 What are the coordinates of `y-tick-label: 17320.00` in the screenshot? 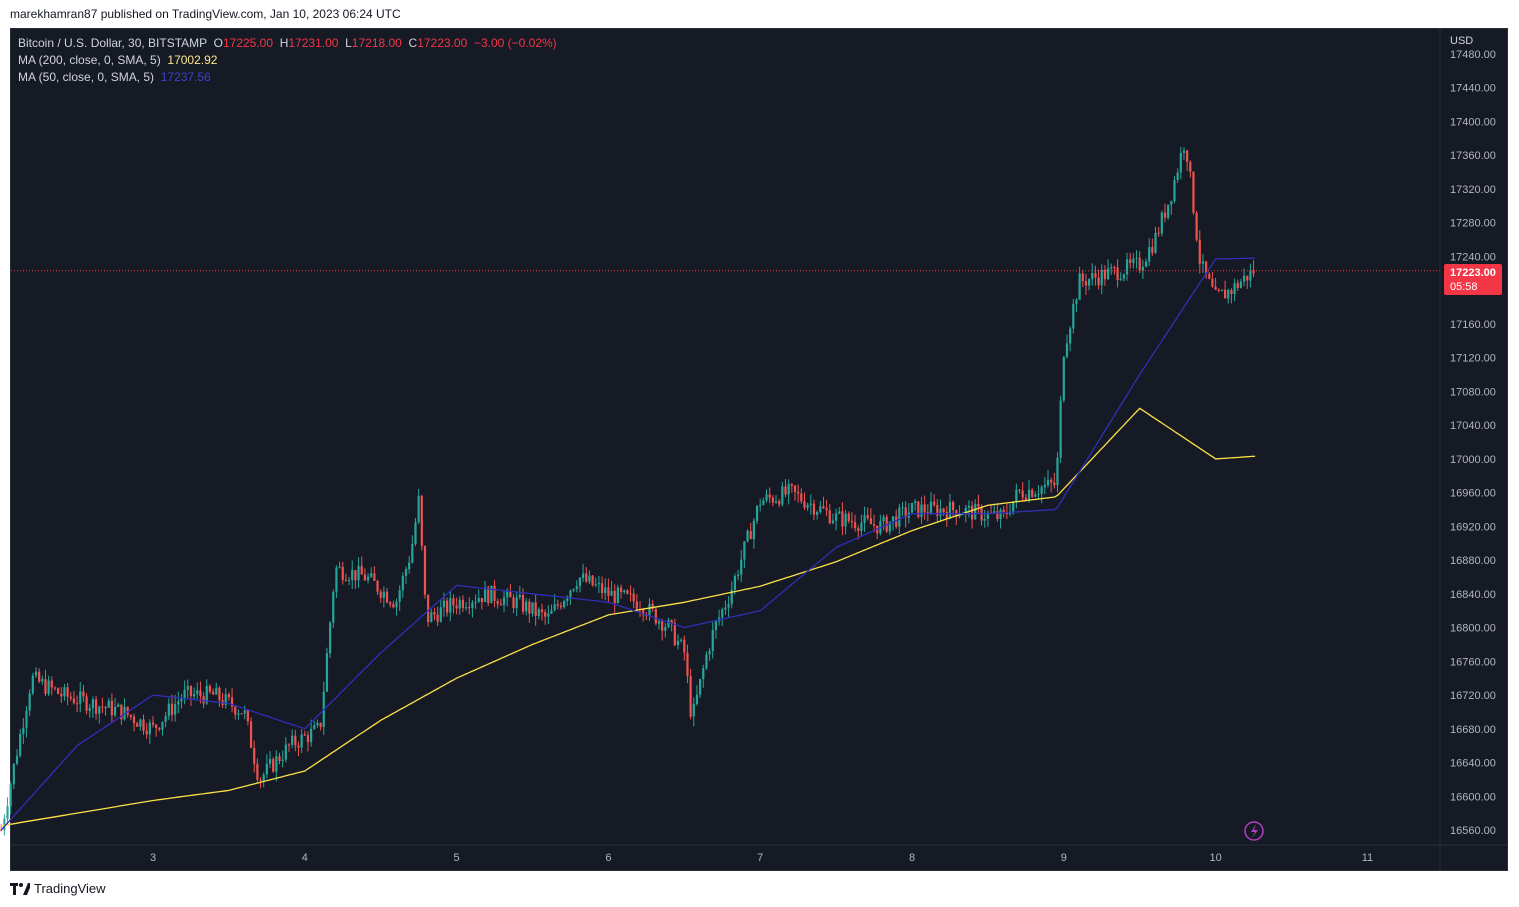 It's located at (1473, 190).